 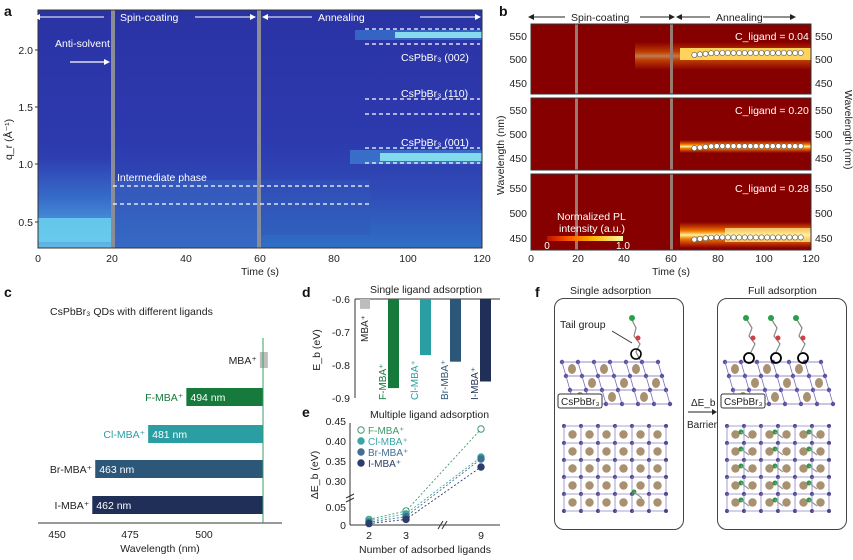 I want to click on e-legend-label: Cl-MBA⁺, so click(x=388, y=442).